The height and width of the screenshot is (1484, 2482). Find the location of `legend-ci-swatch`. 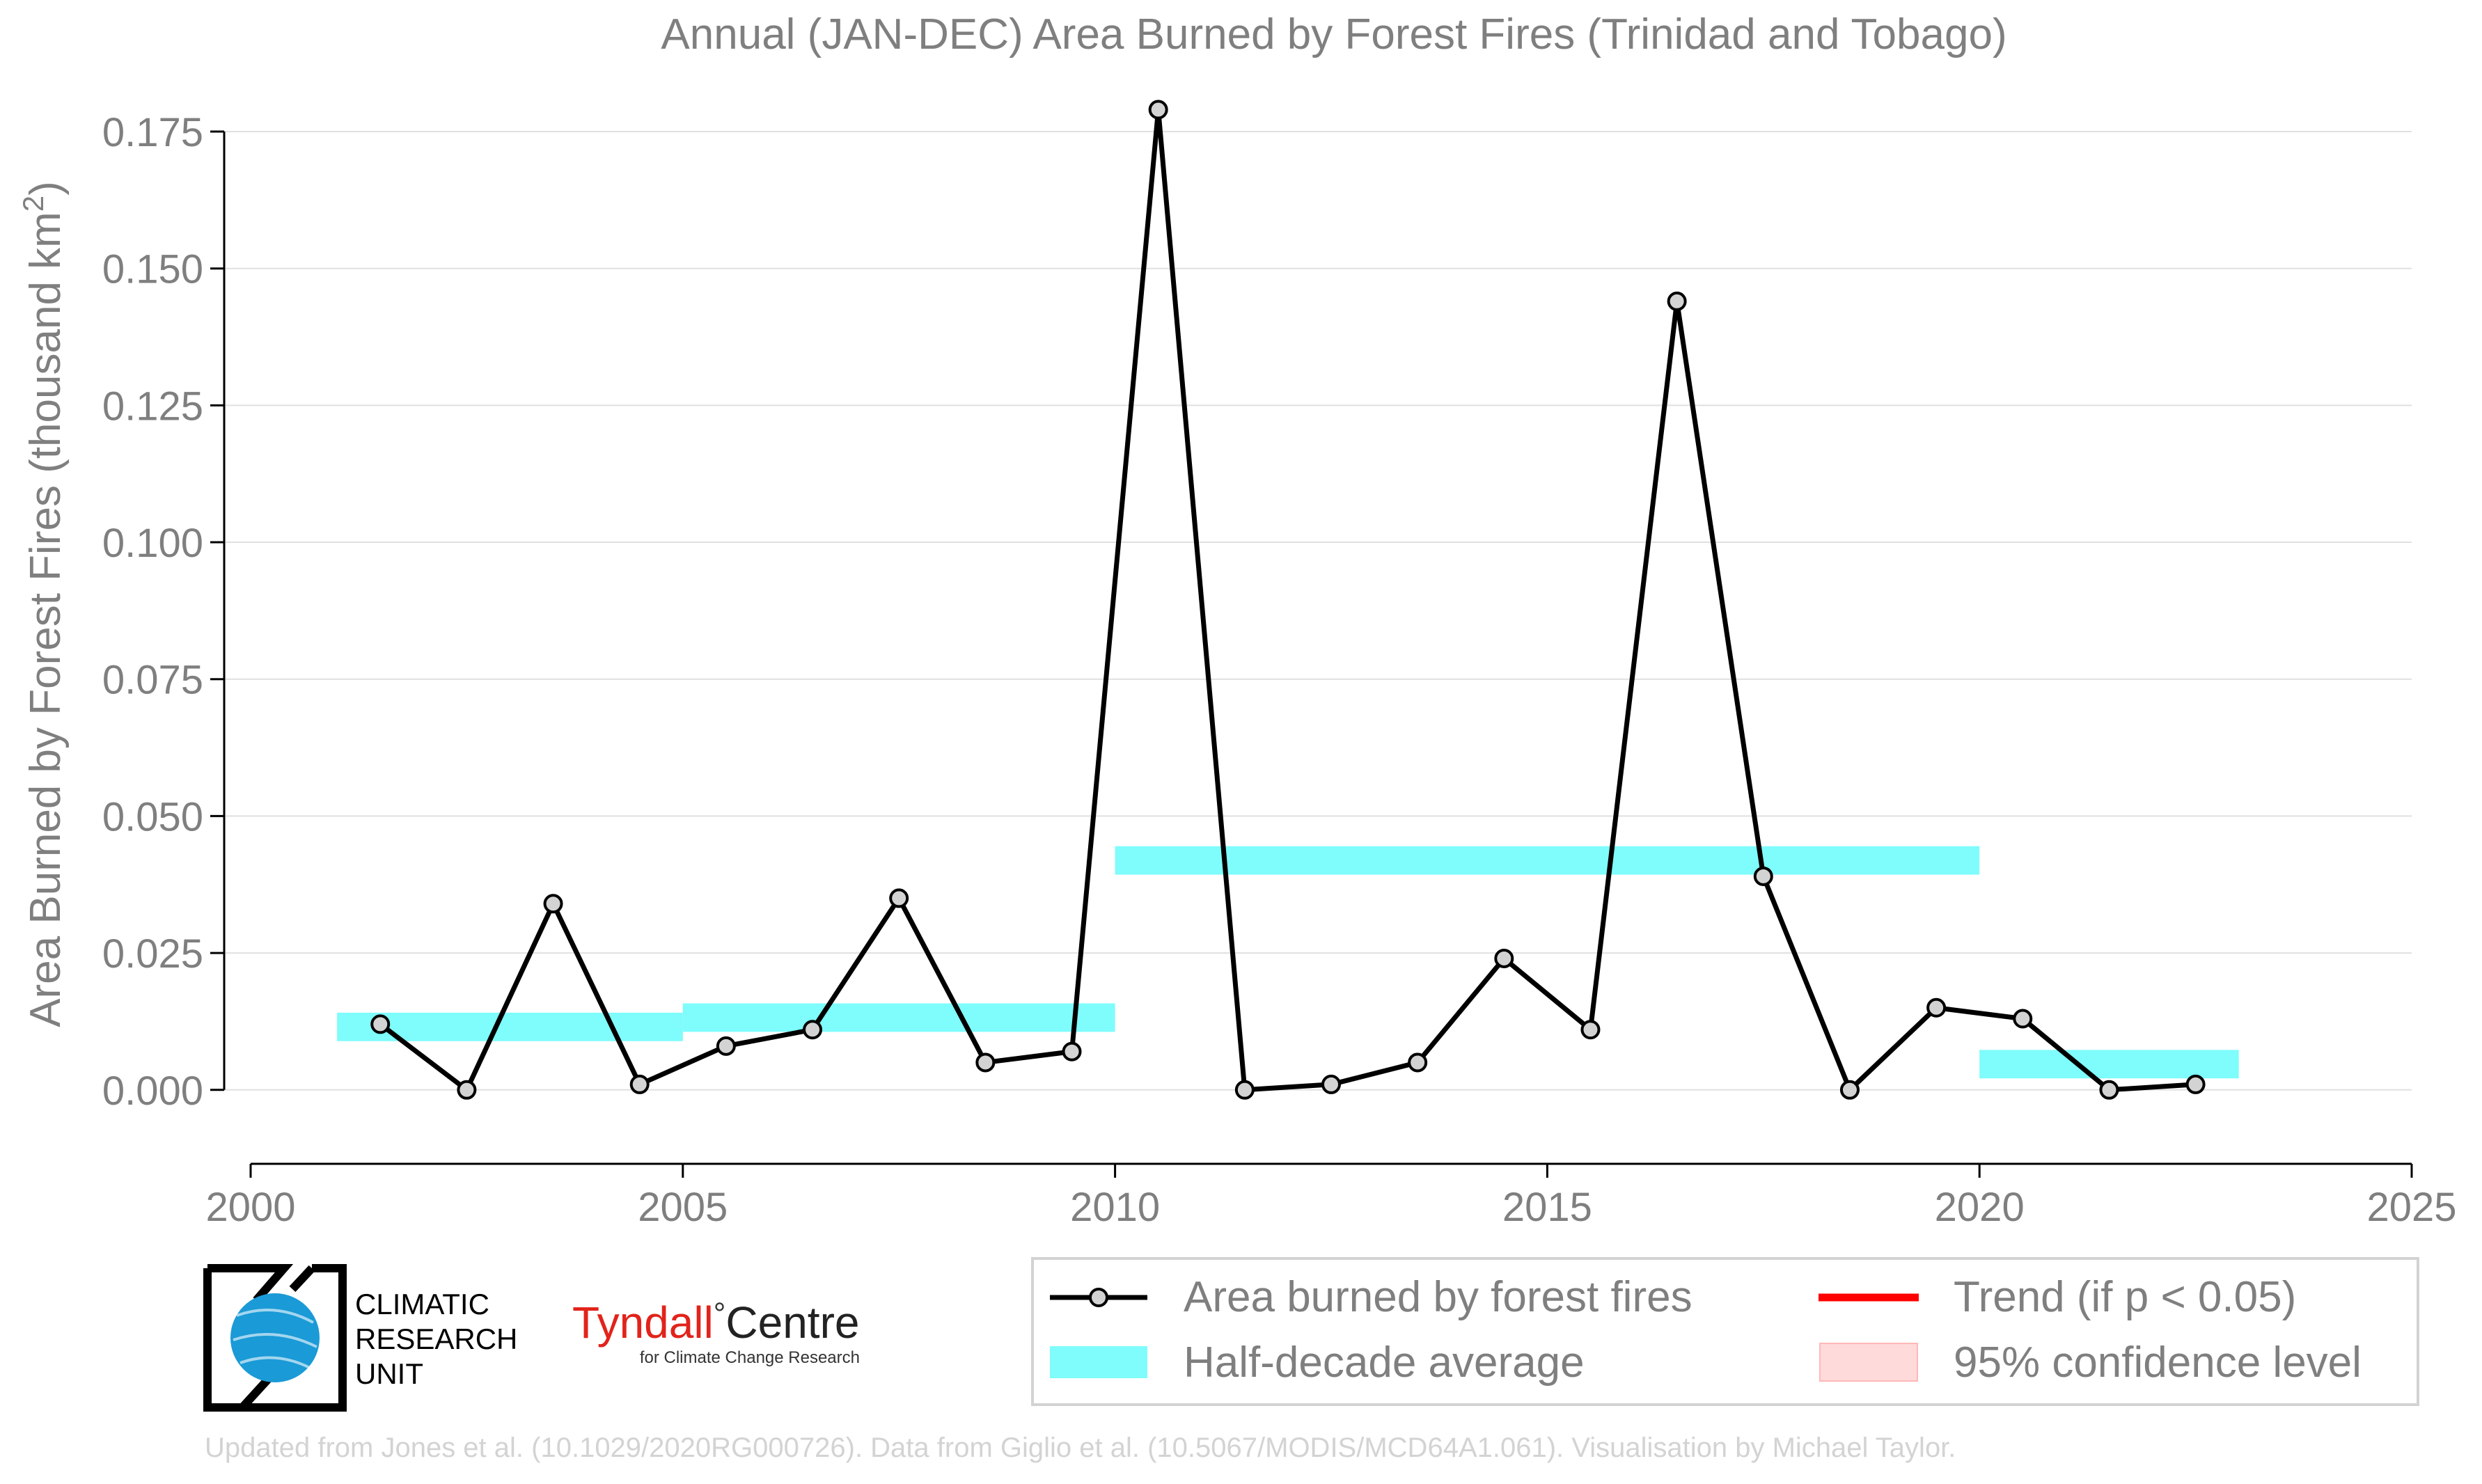

legend-ci-swatch is located at coordinates (1868, 1362).